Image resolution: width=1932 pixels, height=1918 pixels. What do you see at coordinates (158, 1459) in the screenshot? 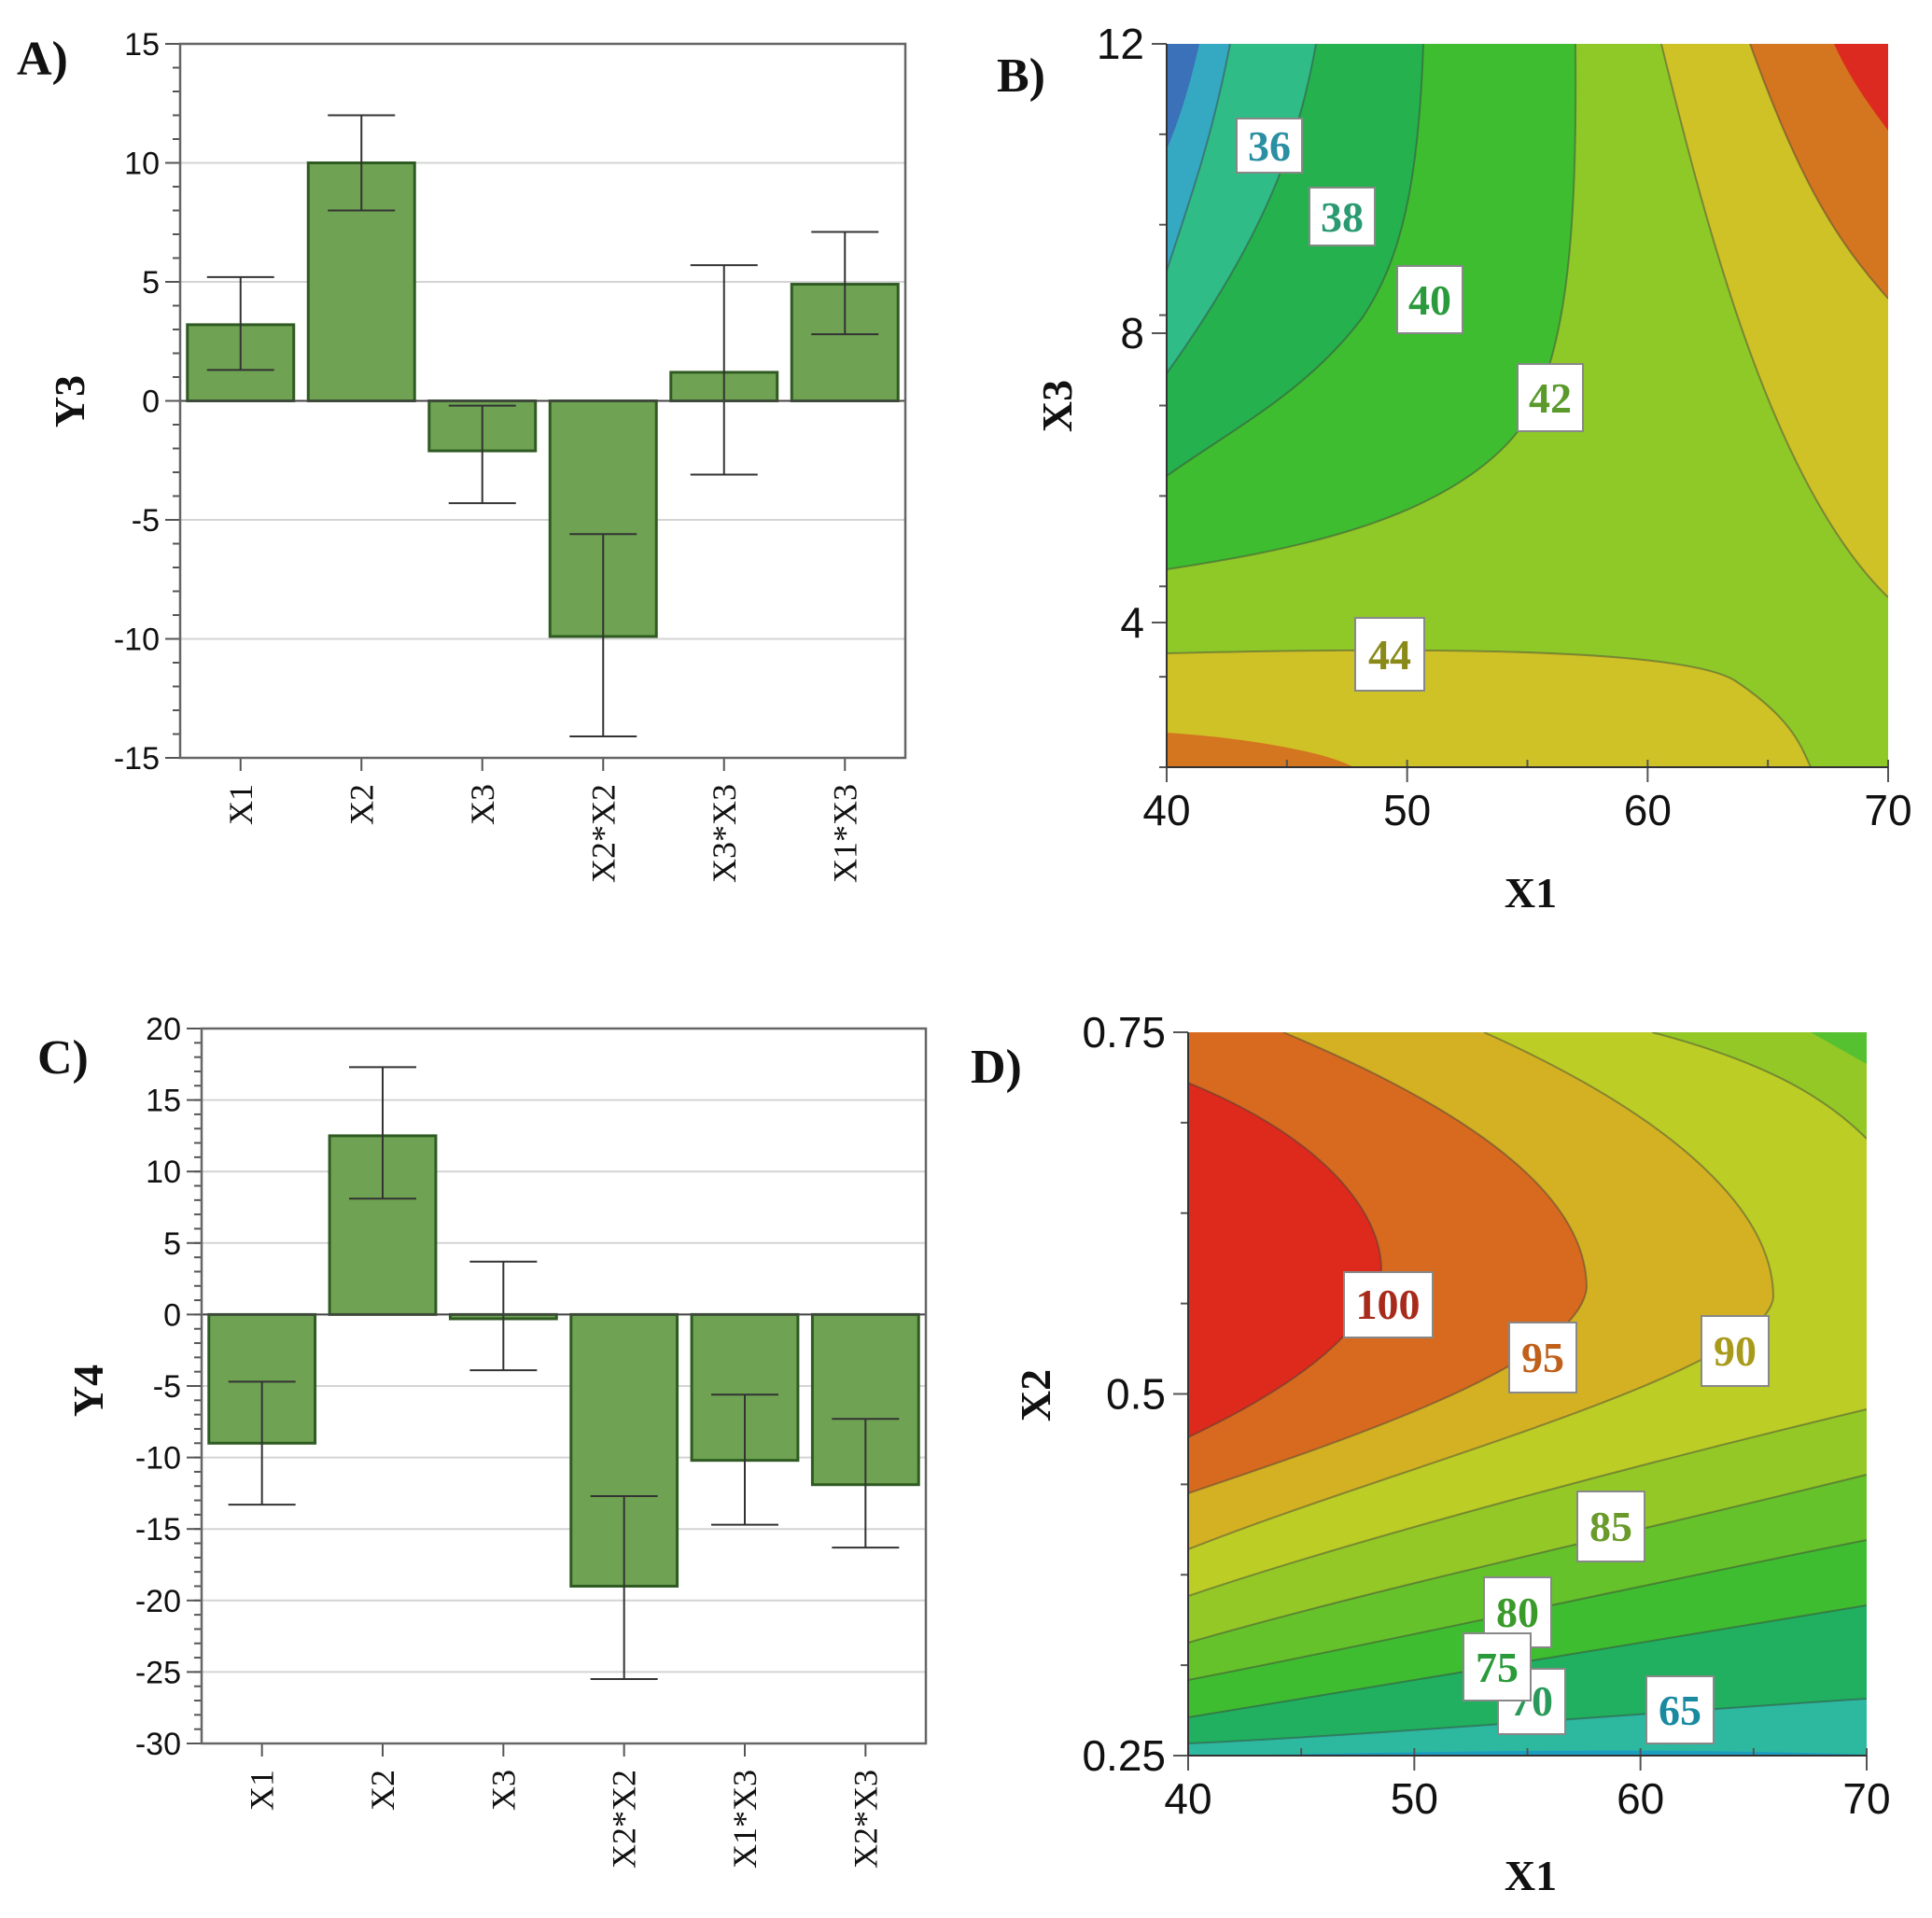
I see `panel-c-ytick-label: -10` at bounding box center [158, 1459].